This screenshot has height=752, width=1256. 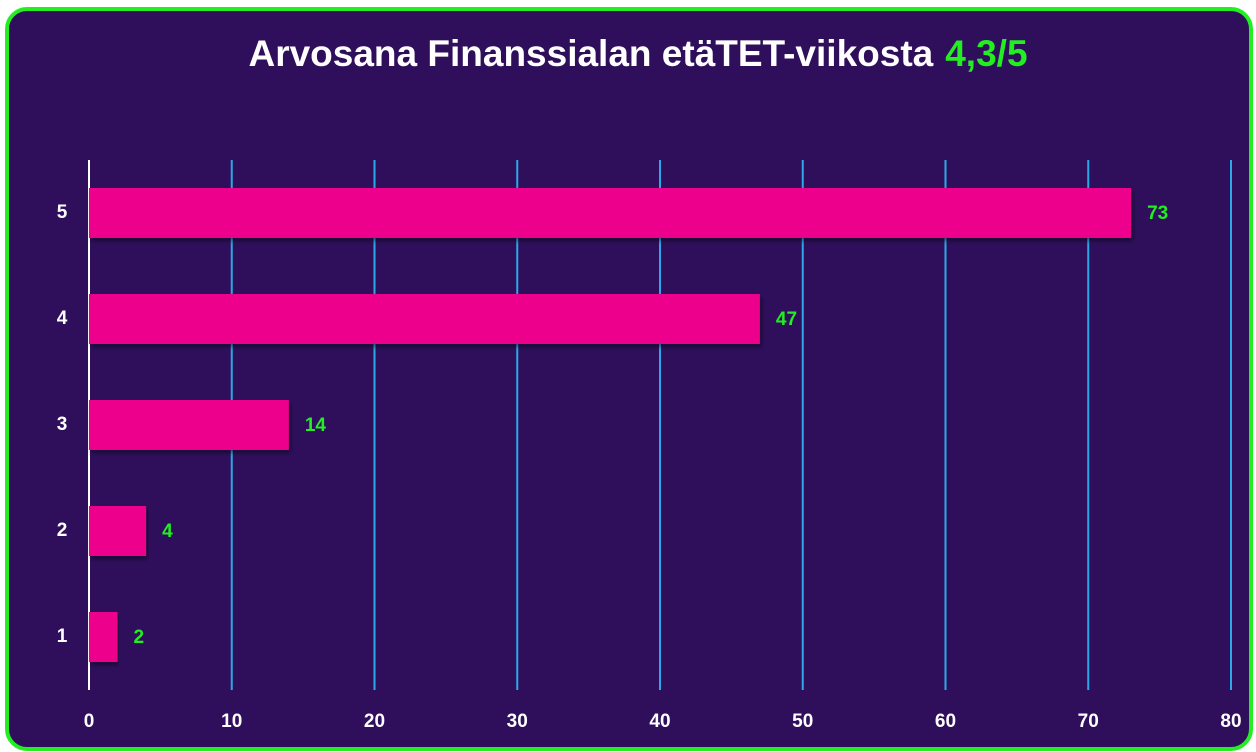 What do you see at coordinates (1230, 721) in the screenshot?
I see `x-tick-label: 80` at bounding box center [1230, 721].